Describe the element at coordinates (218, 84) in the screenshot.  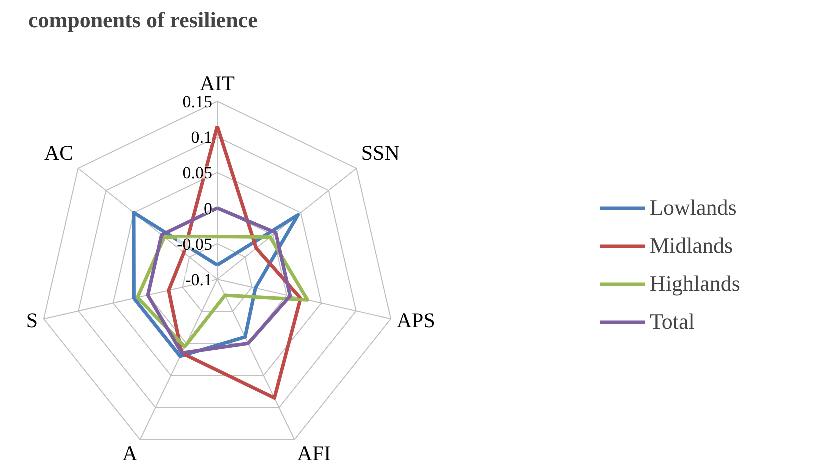
I see `spoke-label: AIT` at that location.